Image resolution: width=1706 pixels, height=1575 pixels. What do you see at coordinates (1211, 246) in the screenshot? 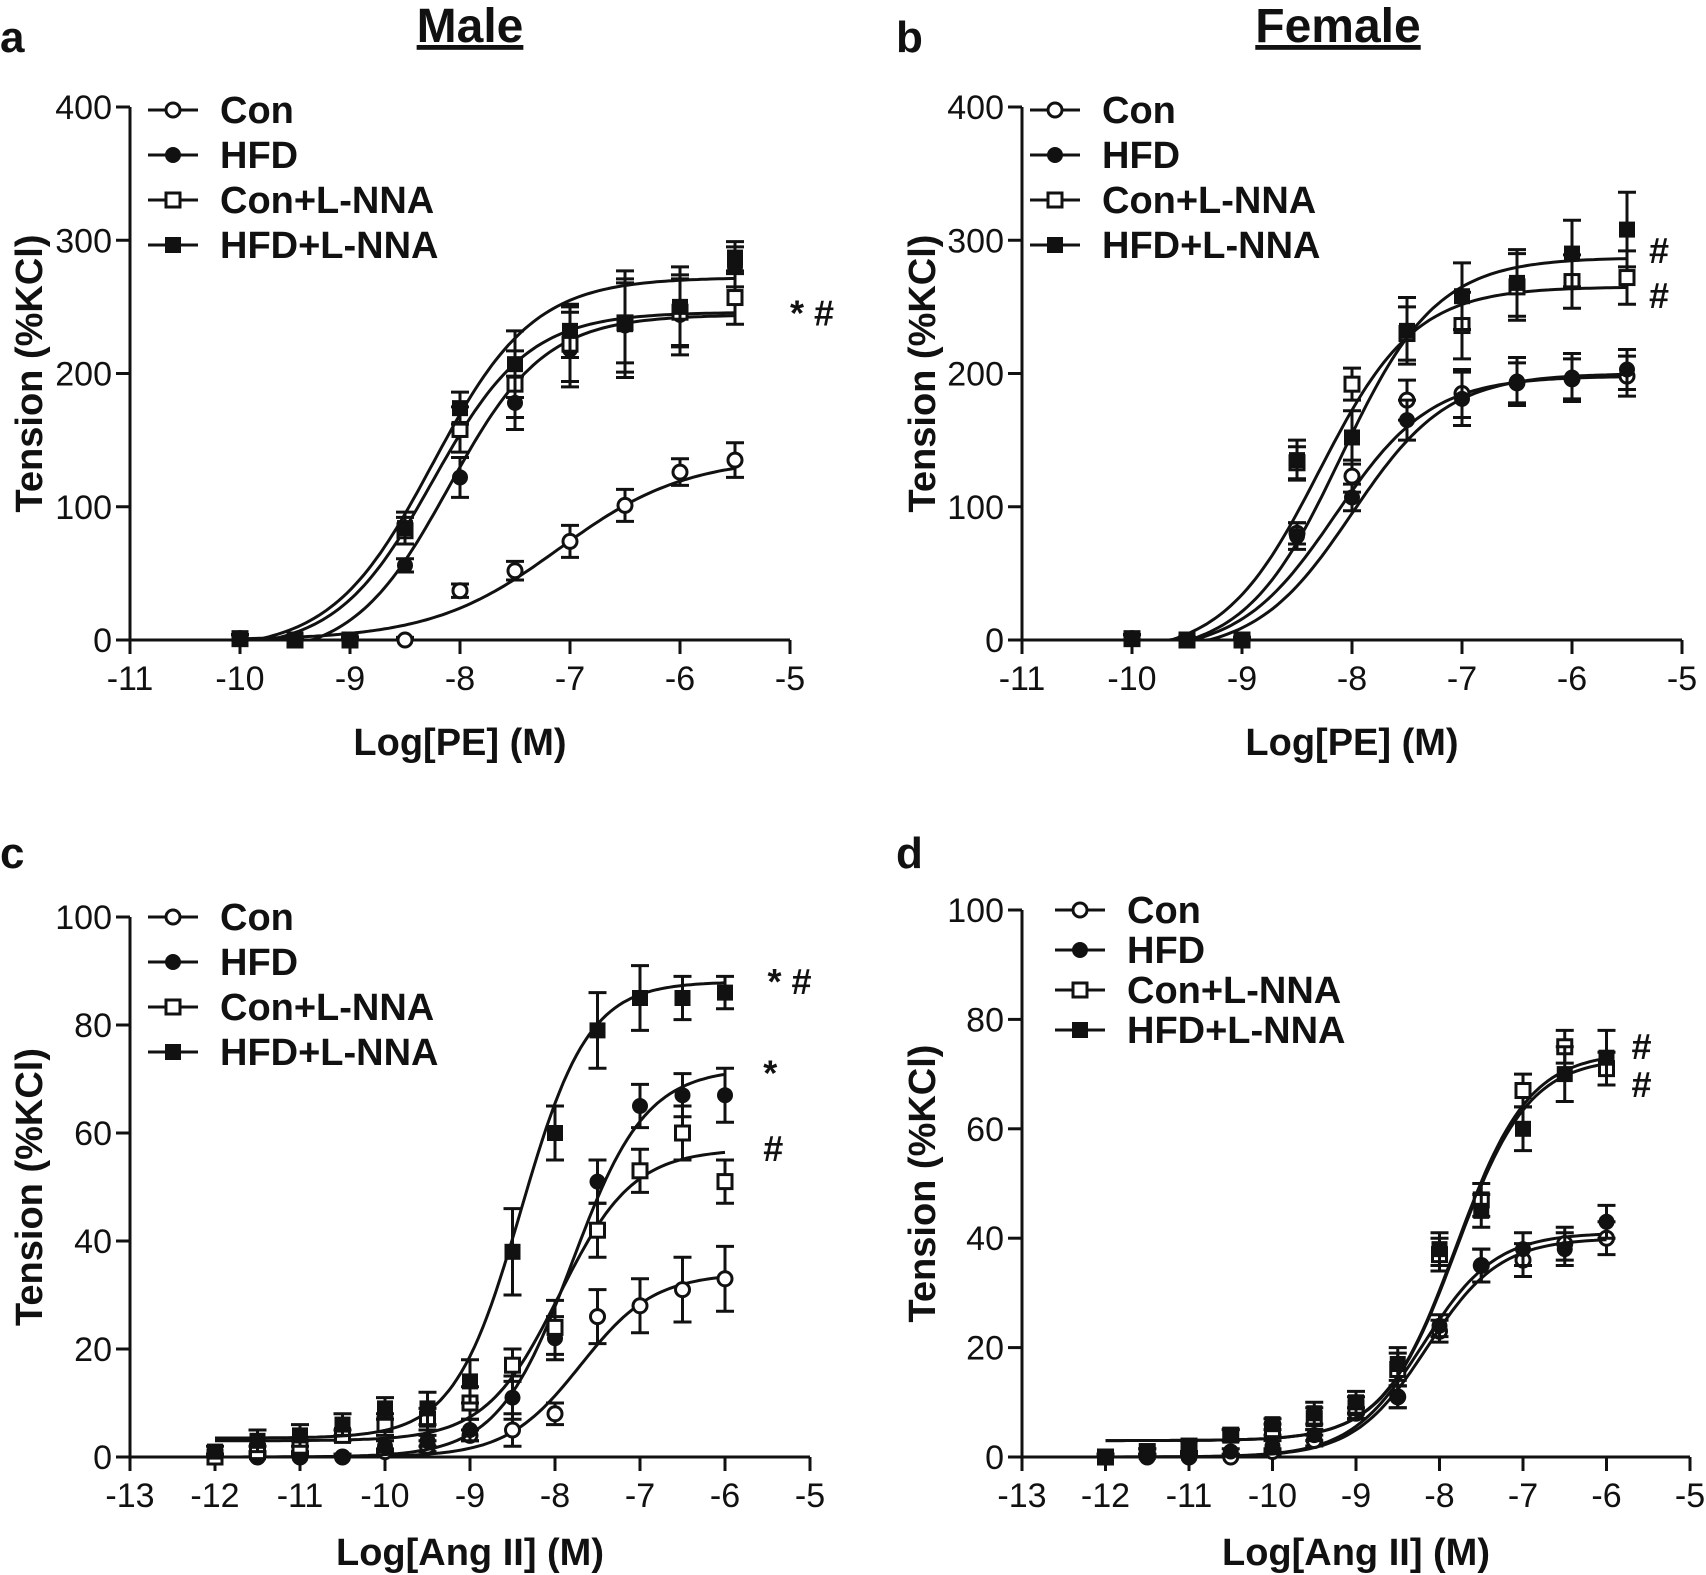
I see `legend-label: HFD+L-NNA` at bounding box center [1211, 246].